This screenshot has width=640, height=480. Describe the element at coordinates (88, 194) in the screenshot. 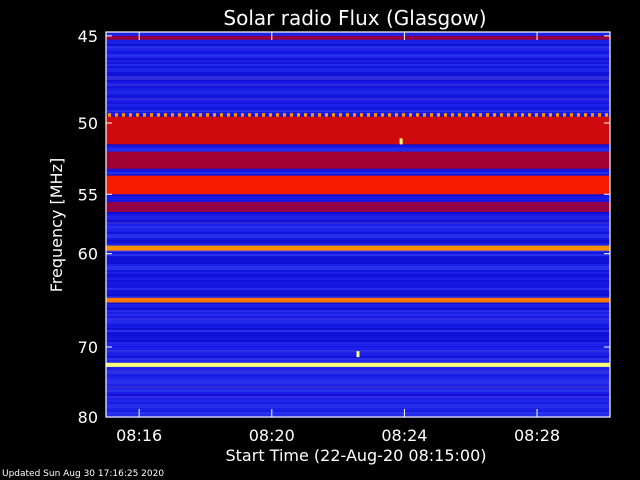

I see `y-tick-label: 55` at that location.